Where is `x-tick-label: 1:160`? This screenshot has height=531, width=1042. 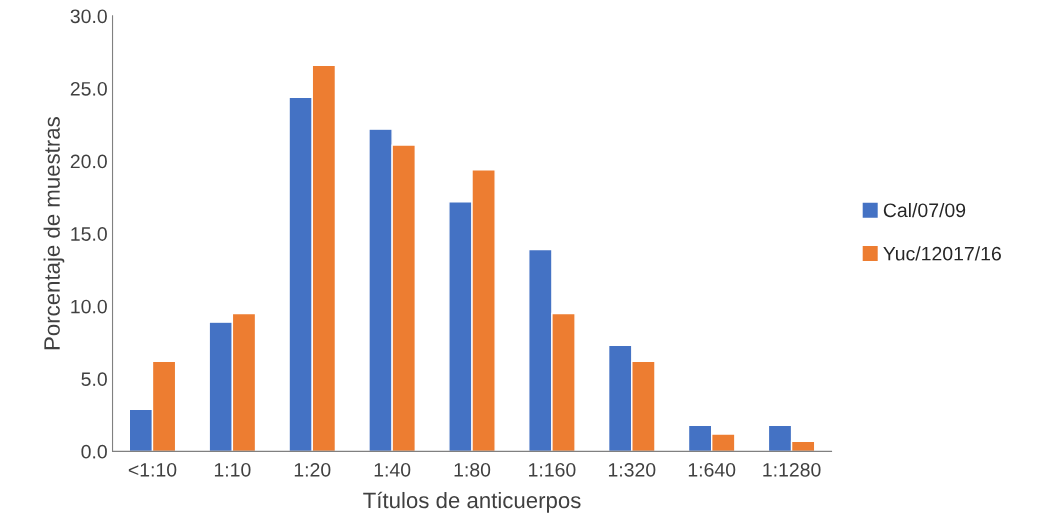 x-tick-label: 1:160 is located at coordinates (552, 469).